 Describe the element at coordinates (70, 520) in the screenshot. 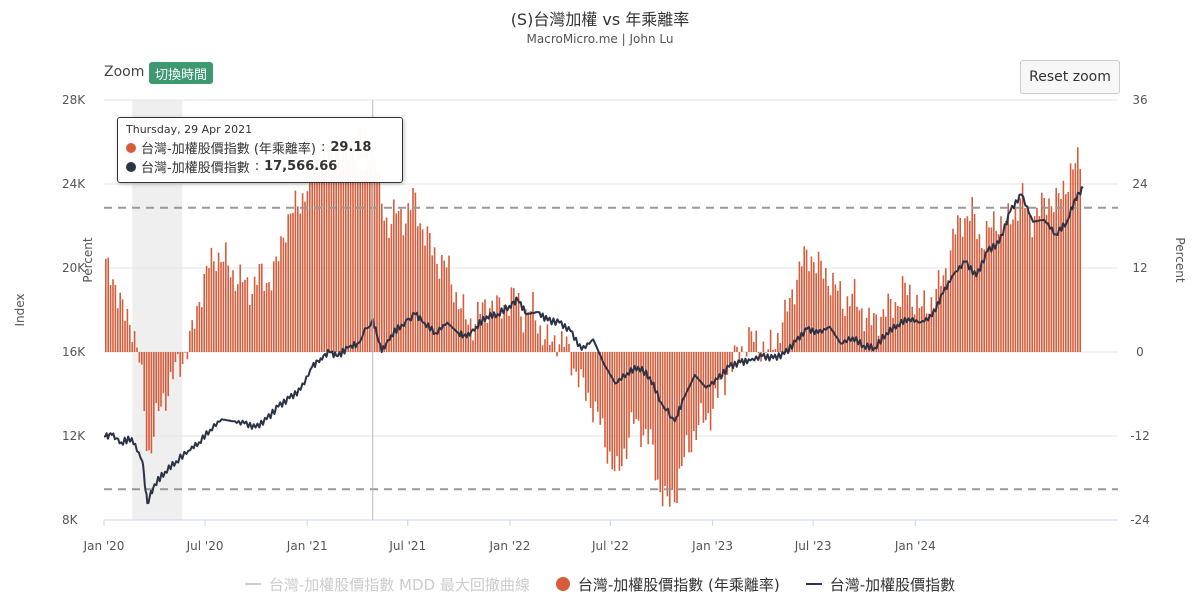

I see `left-axis-tick-label: 8K` at that location.